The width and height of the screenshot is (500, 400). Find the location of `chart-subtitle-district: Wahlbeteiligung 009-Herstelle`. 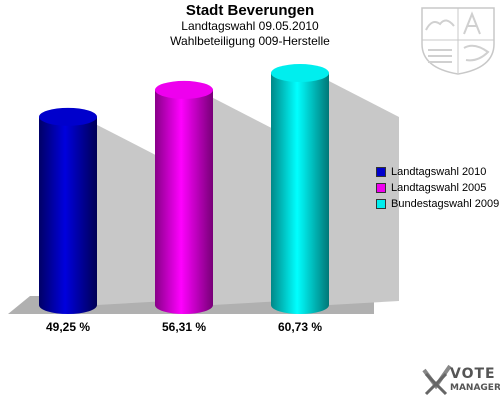

chart-subtitle-district: Wahlbeteiligung 009-Herstelle is located at coordinates (250, 41).